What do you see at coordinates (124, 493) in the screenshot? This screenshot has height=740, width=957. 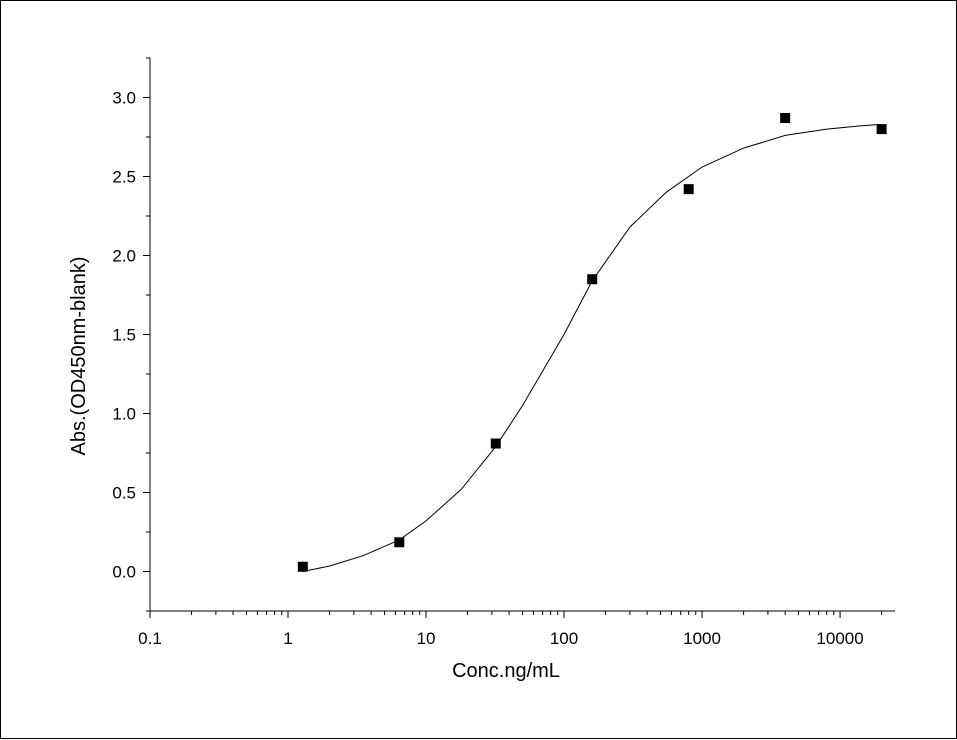 I see `y-tick-label: 0.5` at bounding box center [124, 493].